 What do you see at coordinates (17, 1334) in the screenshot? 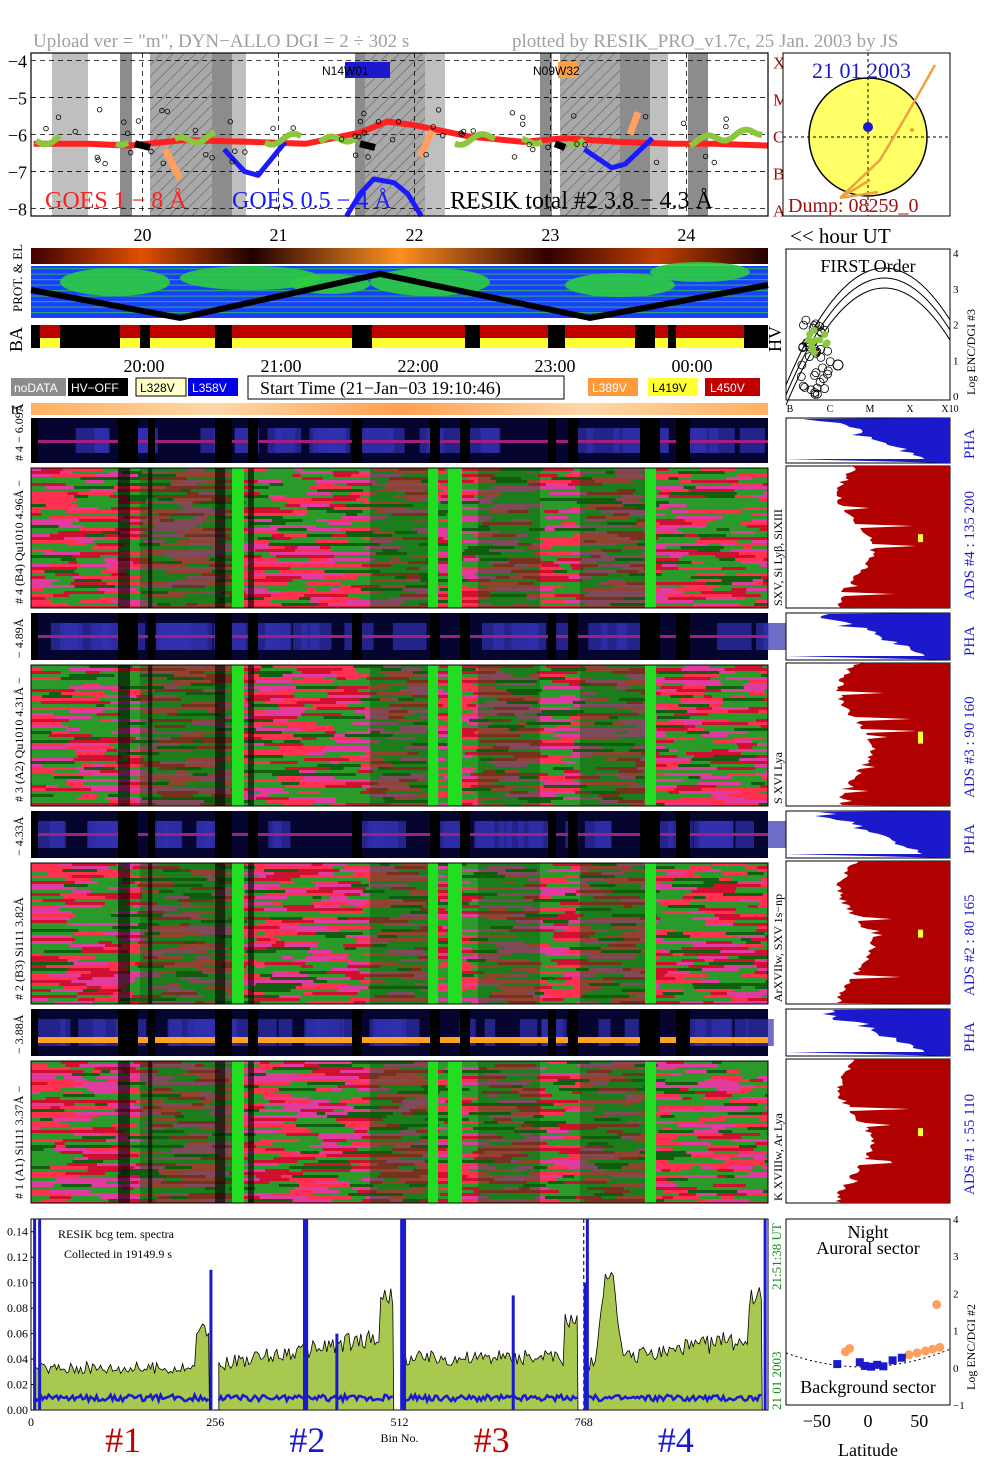
I see `bg-ytick: 0.06` at bounding box center [17, 1334].